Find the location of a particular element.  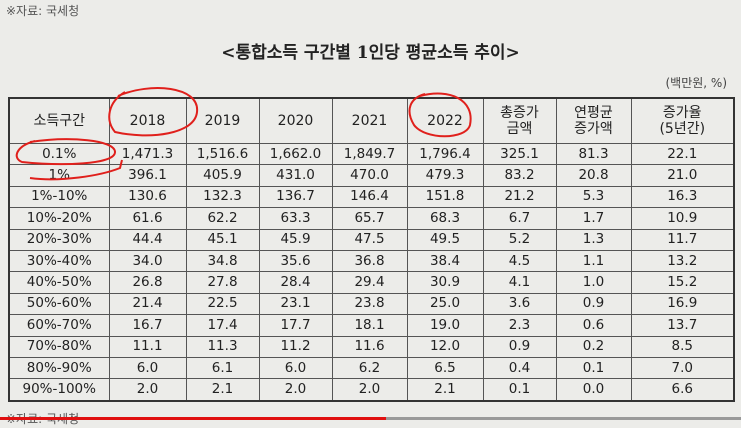

header-cell: 증가율 (5년간) is located at coordinates (682, 120).